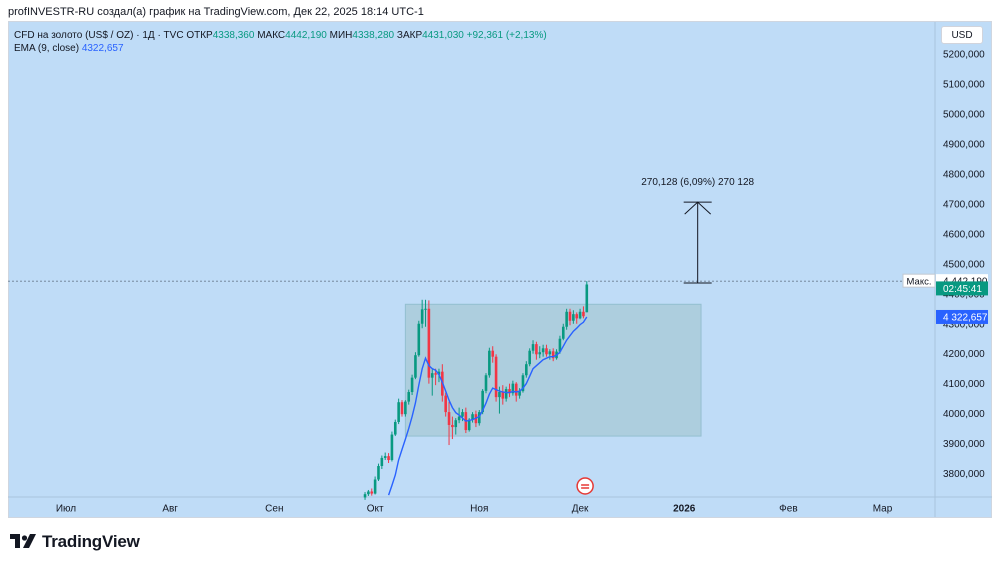  Describe the element at coordinates (698, 208) in the screenshot. I see `measure-arrowhead` at that location.